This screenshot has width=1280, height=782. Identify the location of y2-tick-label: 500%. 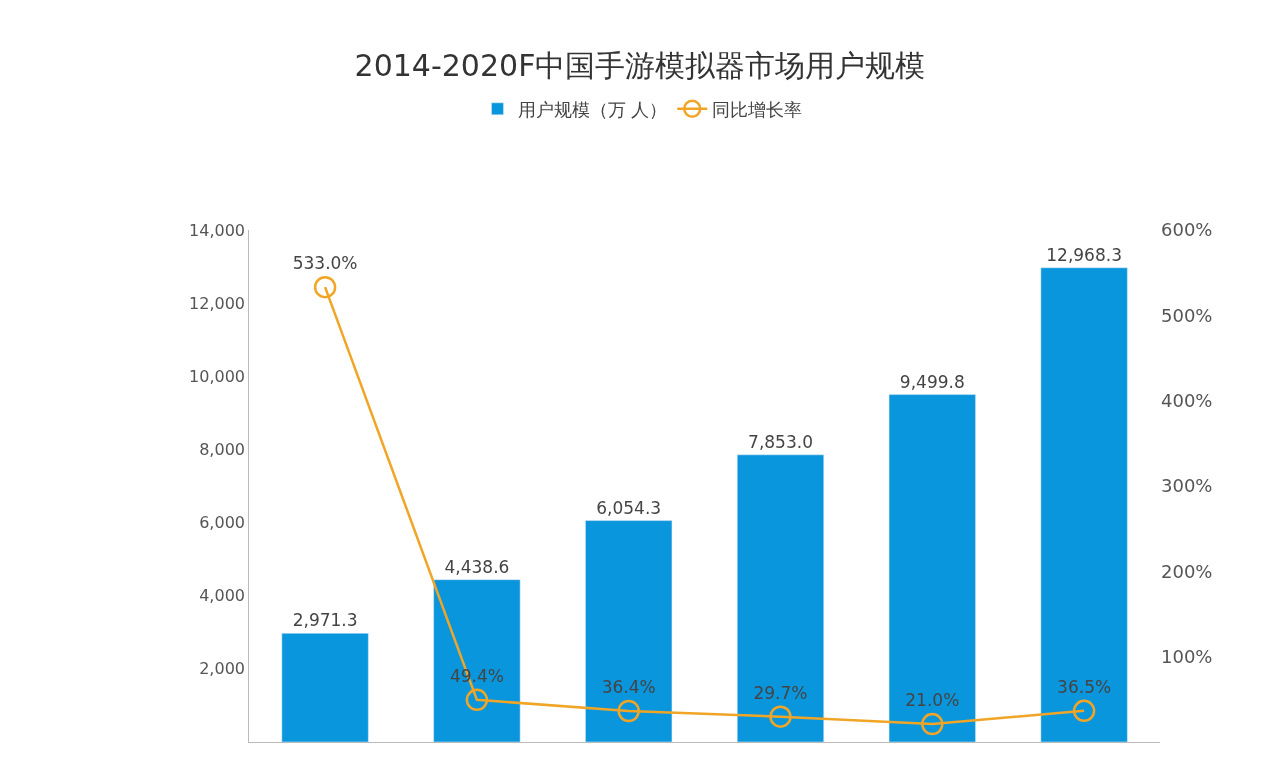
(1187, 315).